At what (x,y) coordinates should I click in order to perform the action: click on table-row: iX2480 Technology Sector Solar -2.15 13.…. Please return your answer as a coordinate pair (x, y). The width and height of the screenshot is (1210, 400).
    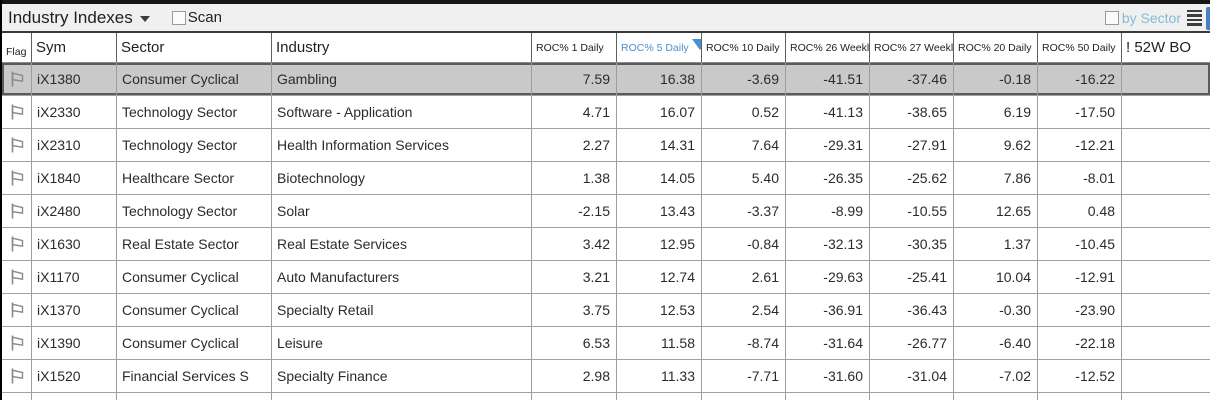
    Looking at the image, I should click on (606, 211).